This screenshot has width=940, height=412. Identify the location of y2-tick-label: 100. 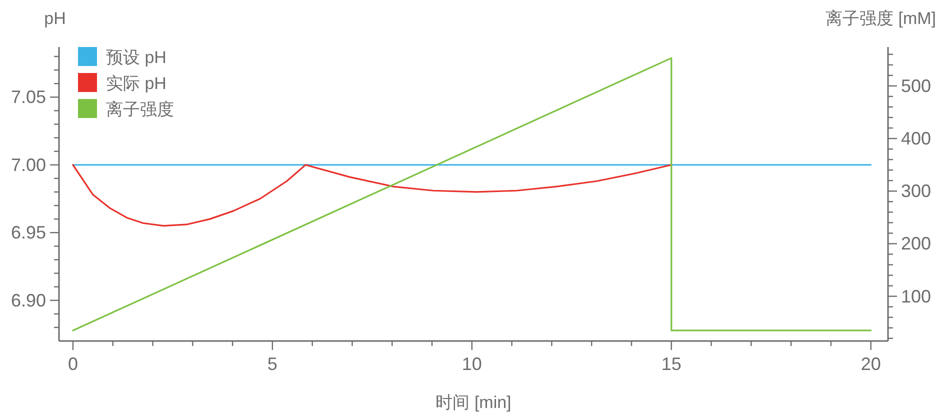
(916, 296).